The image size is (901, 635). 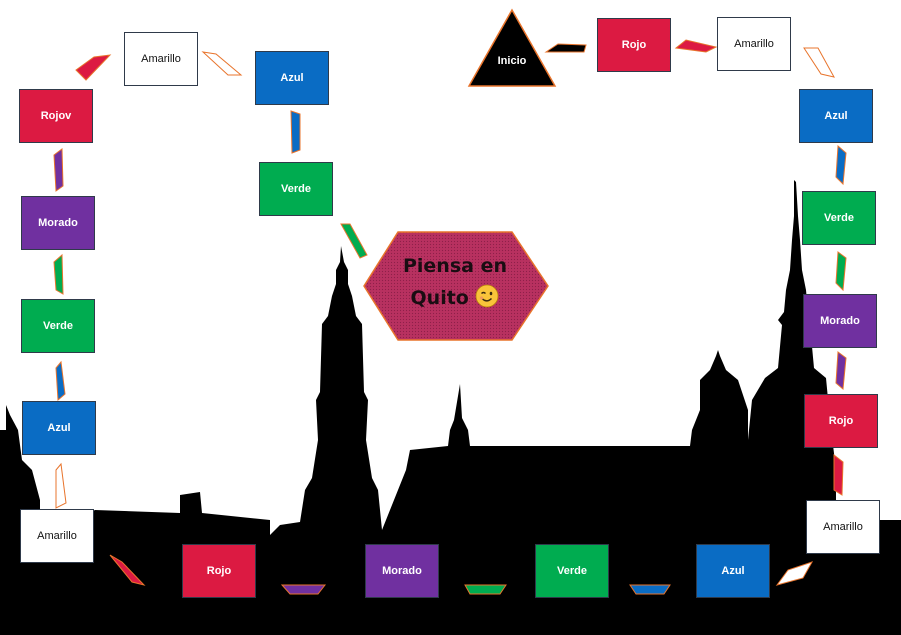 I want to click on start-label: Inicio, so click(x=512, y=61).